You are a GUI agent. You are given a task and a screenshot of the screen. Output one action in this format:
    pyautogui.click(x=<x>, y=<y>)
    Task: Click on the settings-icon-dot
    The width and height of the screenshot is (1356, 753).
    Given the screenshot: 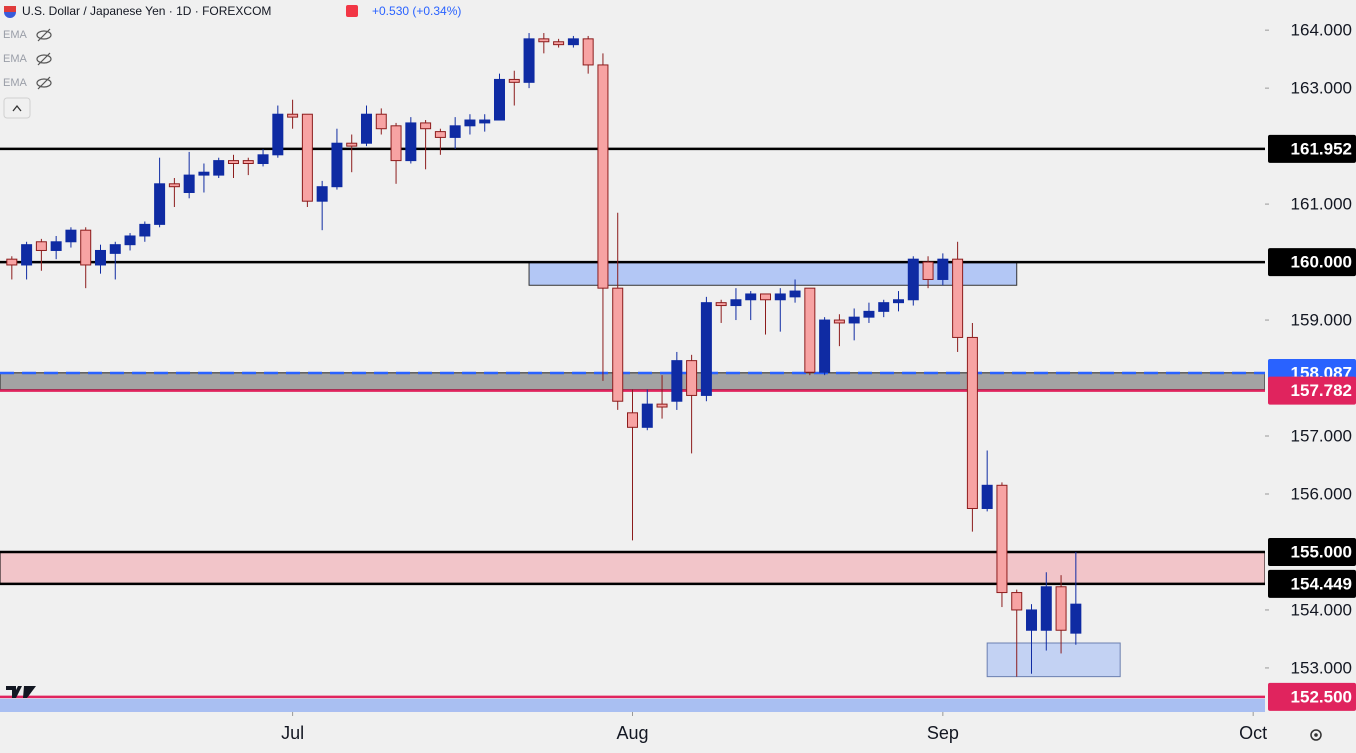 What is the action you would take?
    pyautogui.click(x=1316, y=735)
    